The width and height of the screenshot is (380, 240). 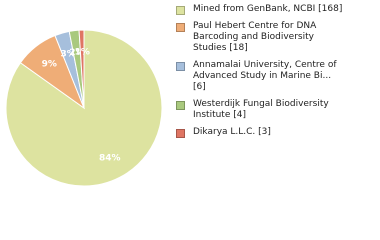 I want to click on slice-label: 3%, so click(x=68, y=55).